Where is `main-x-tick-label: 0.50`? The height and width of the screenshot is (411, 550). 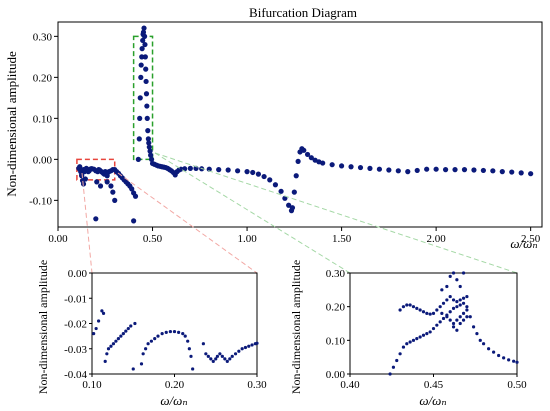 main-x-tick-label: 0.50 is located at coordinates (153, 239).